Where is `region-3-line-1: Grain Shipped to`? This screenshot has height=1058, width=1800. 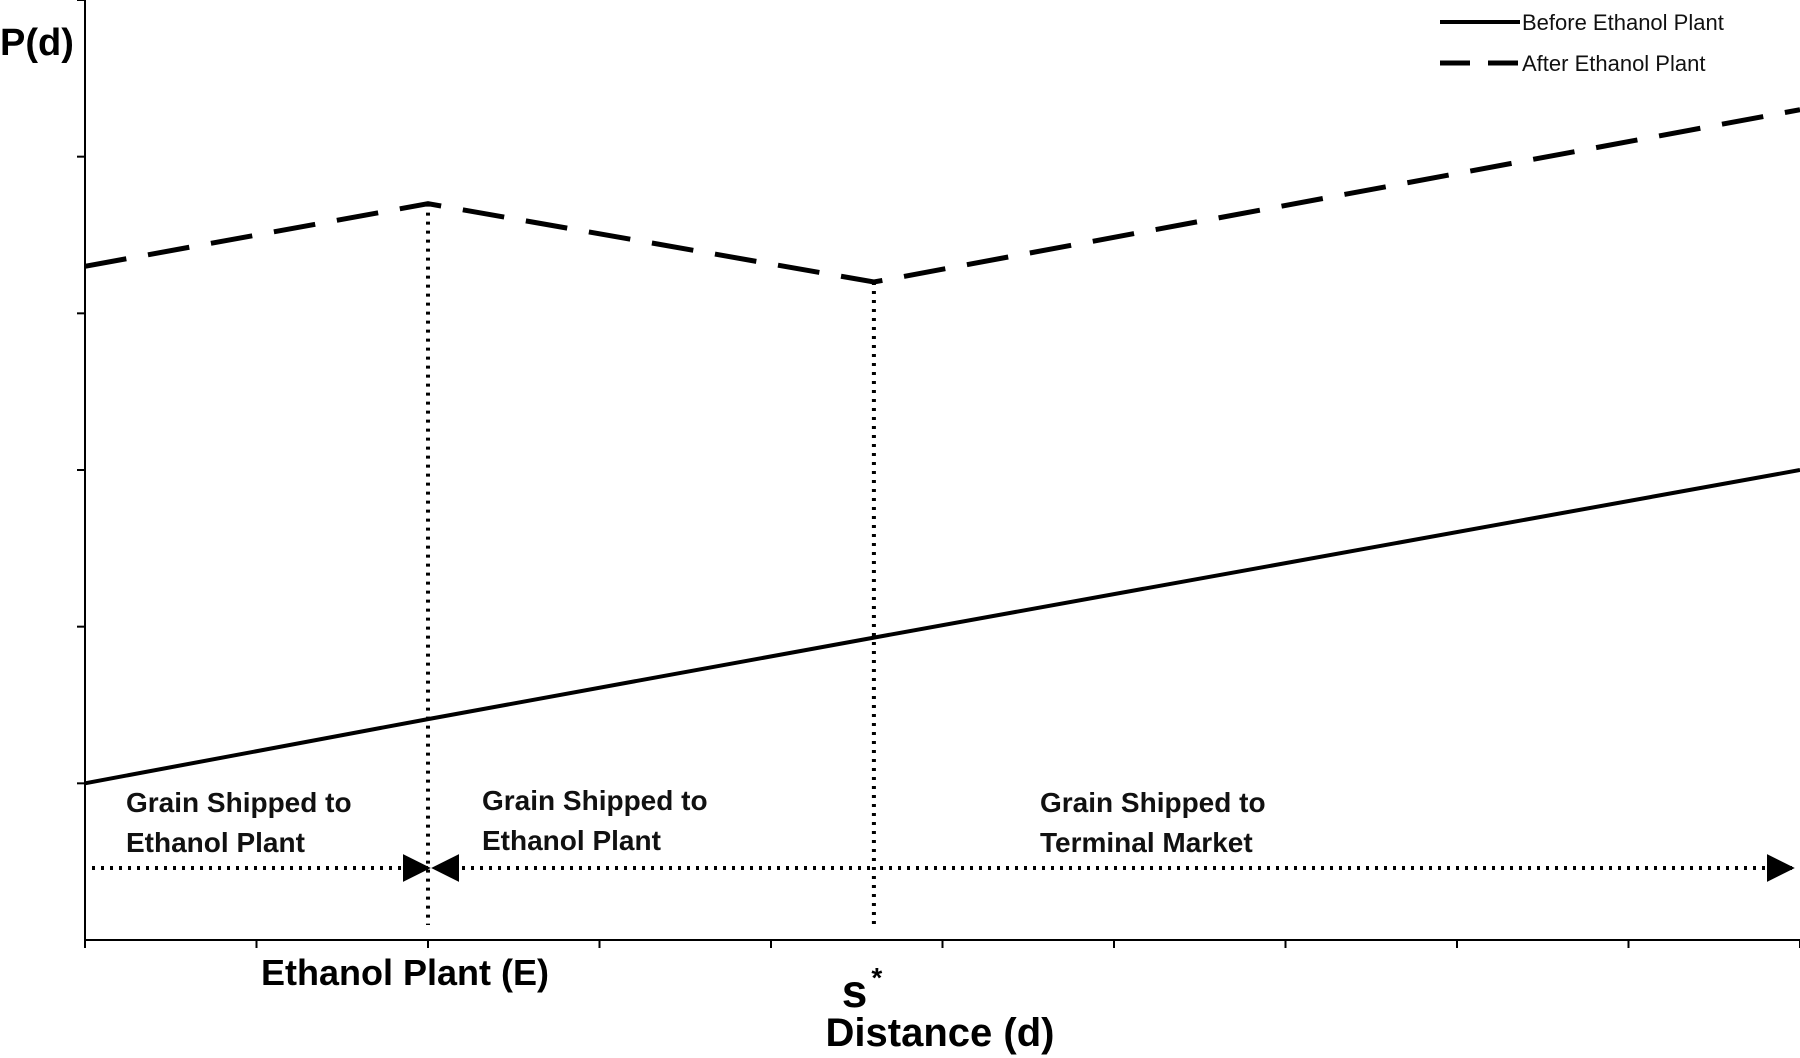 region-3-line-1: Grain Shipped to is located at coordinates (1153, 802).